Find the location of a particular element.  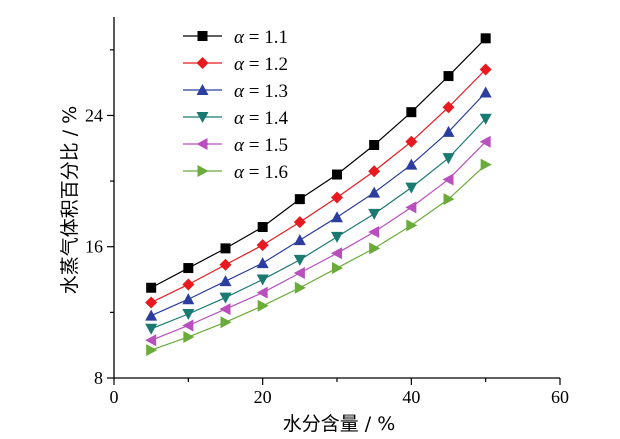

legend-item-4: α = 1.4 is located at coordinates (235, 118).